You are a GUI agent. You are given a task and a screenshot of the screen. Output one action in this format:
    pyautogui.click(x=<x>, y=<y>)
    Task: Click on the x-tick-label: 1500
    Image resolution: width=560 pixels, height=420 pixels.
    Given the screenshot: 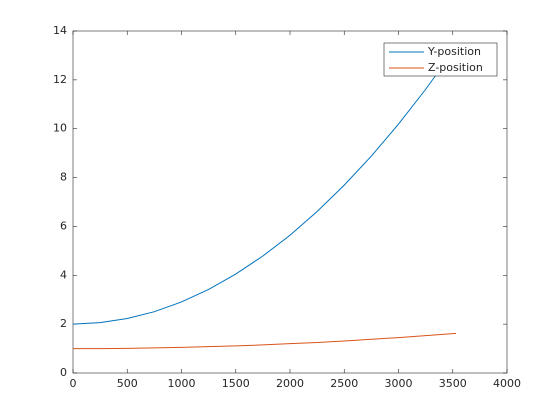 What is the action you would take?
    pyautogui.click(x=236, y=383)
    